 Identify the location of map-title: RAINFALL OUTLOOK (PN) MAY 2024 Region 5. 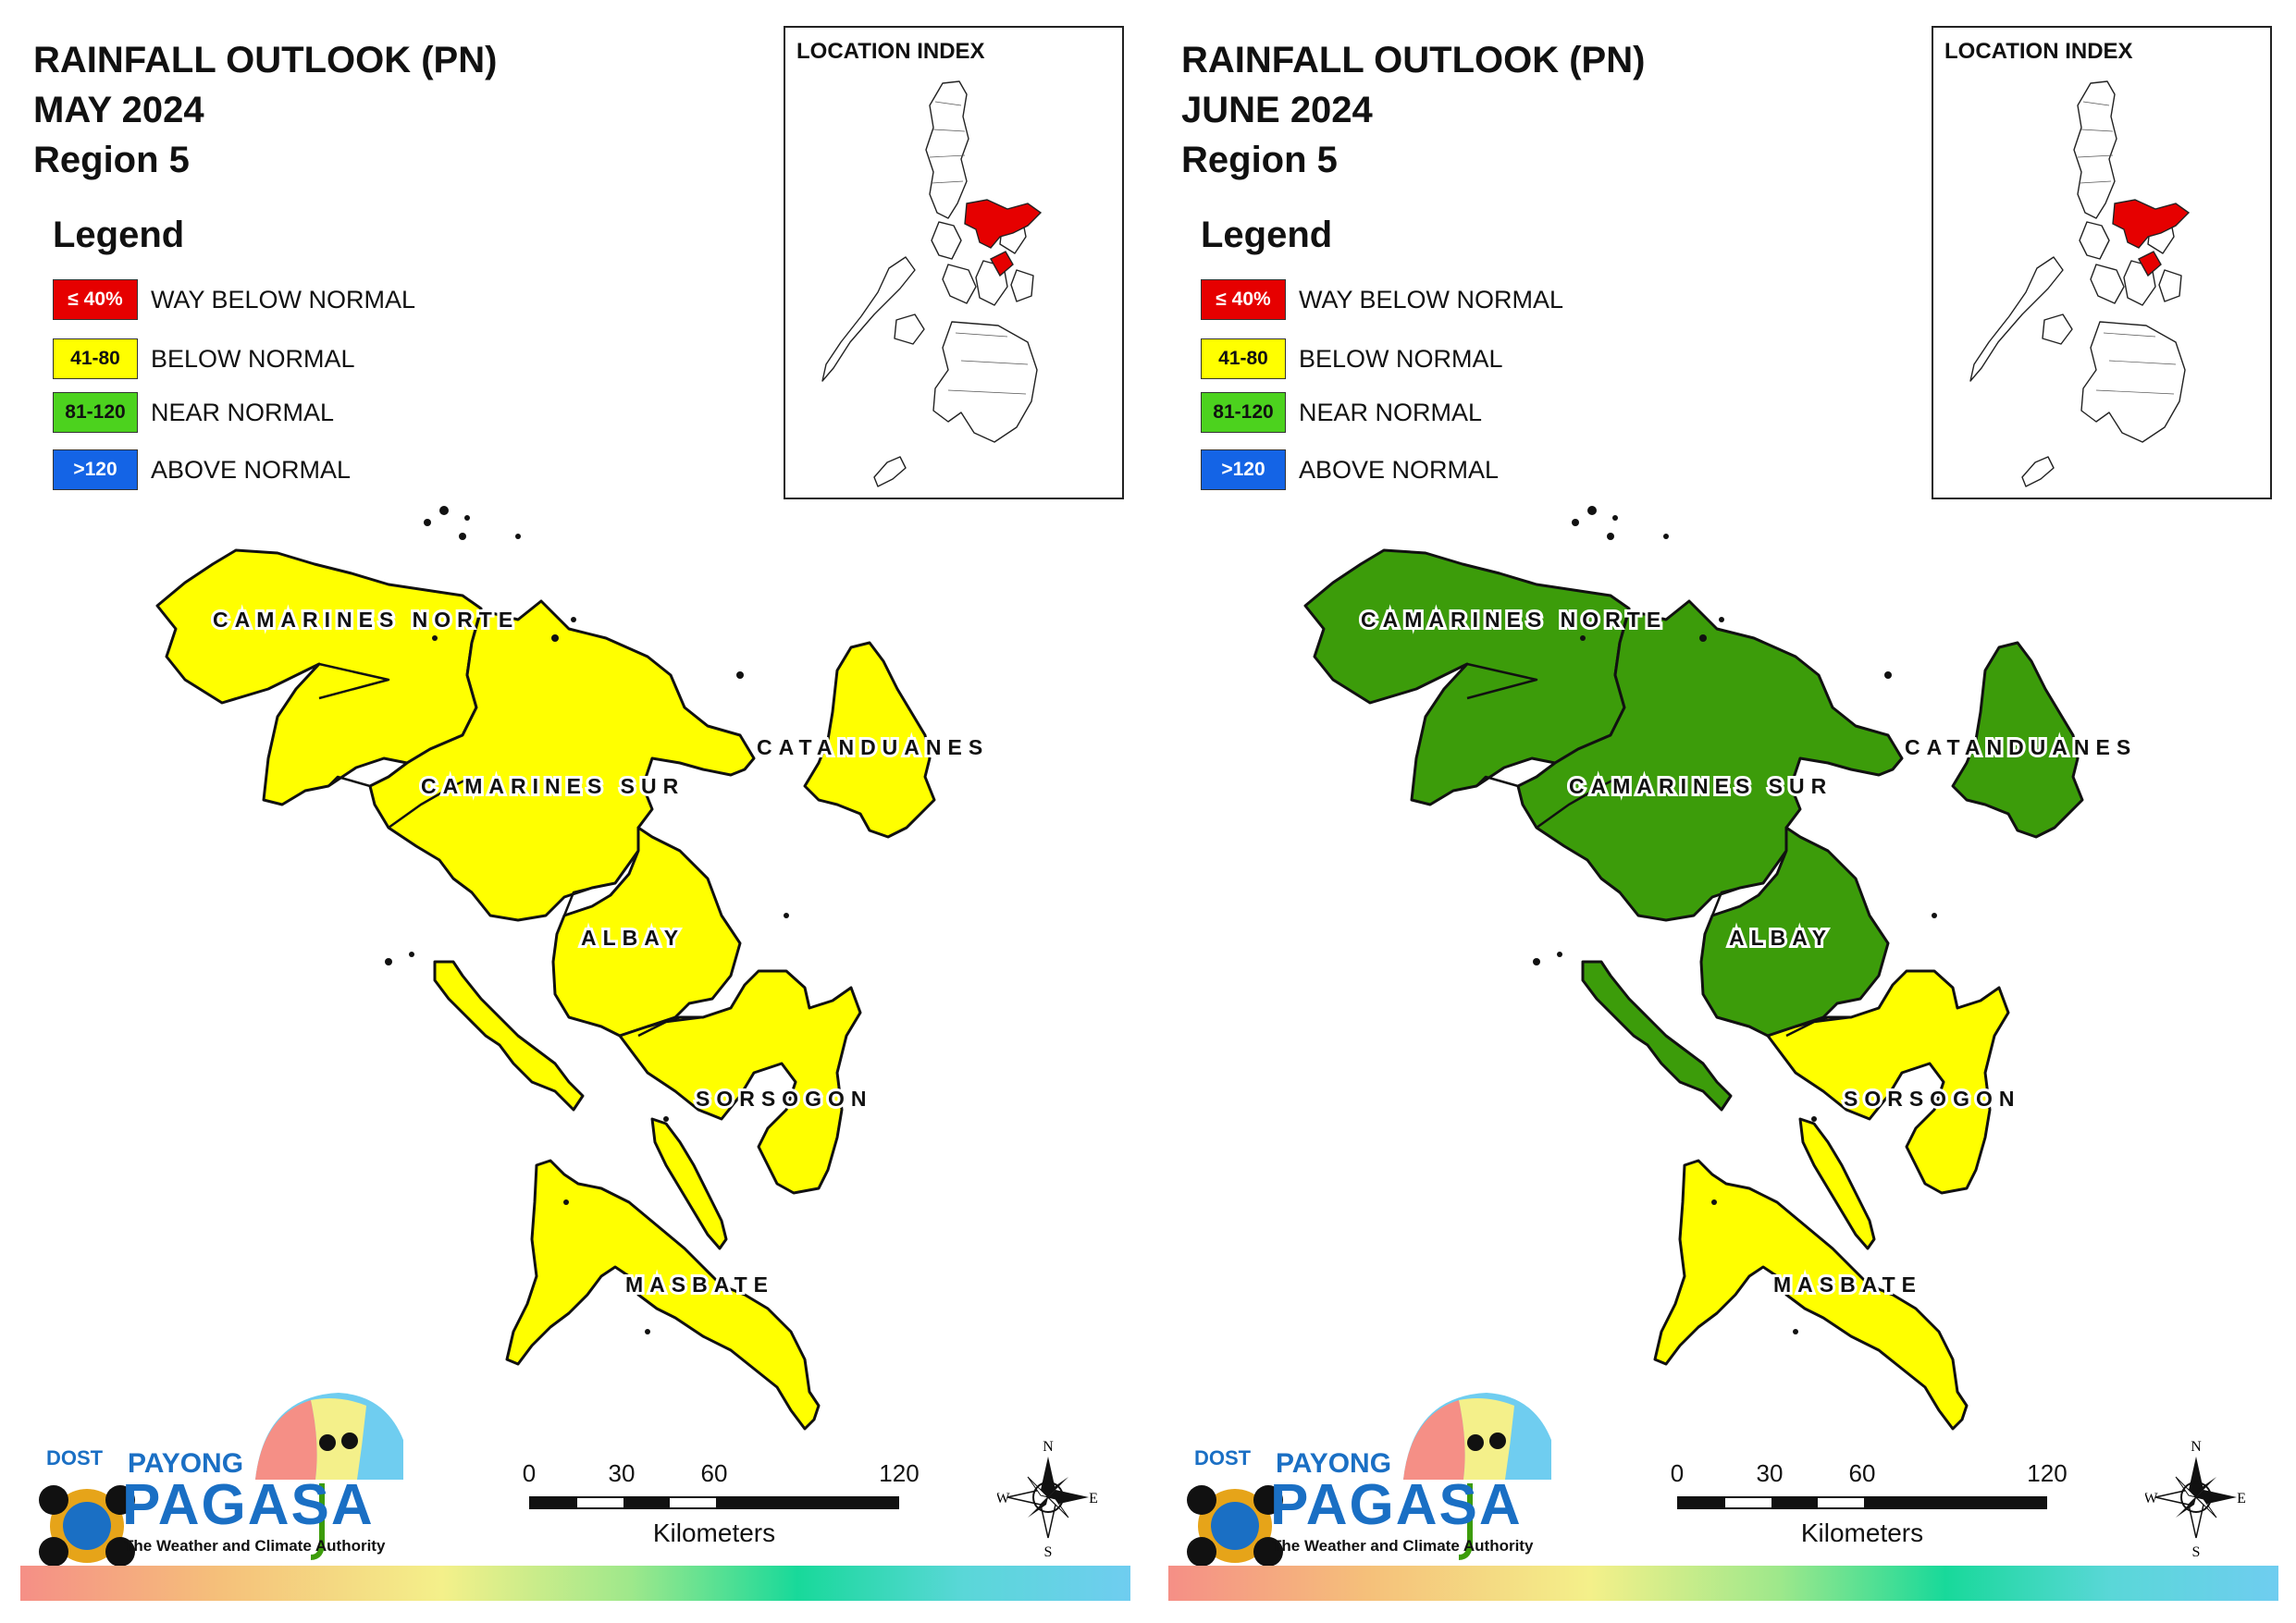
(265, 110).